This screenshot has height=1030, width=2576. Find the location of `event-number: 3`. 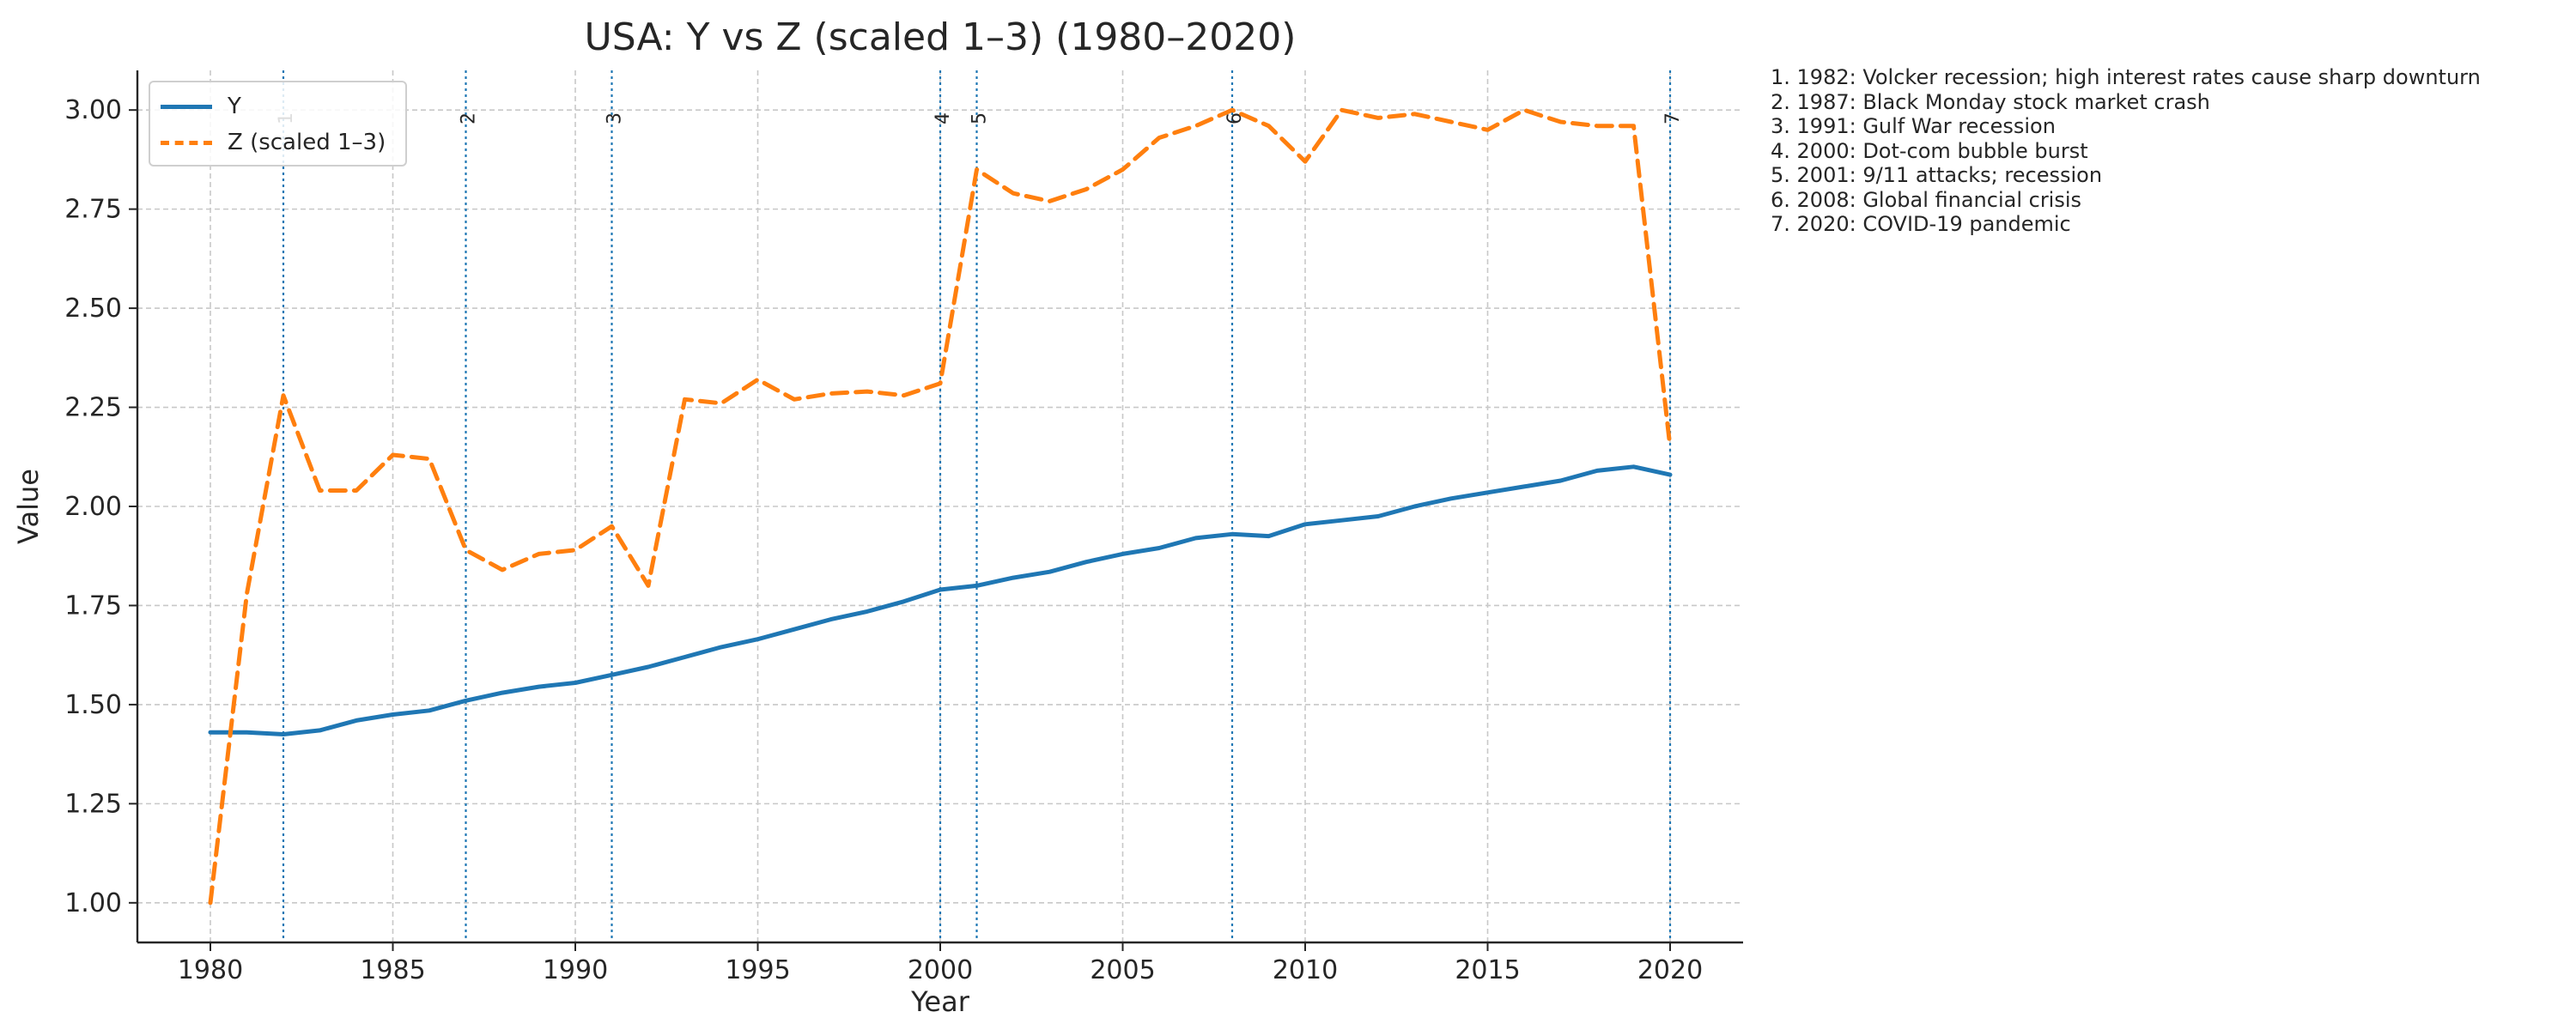

event-number: 3 is located at coordinates (616, 118).